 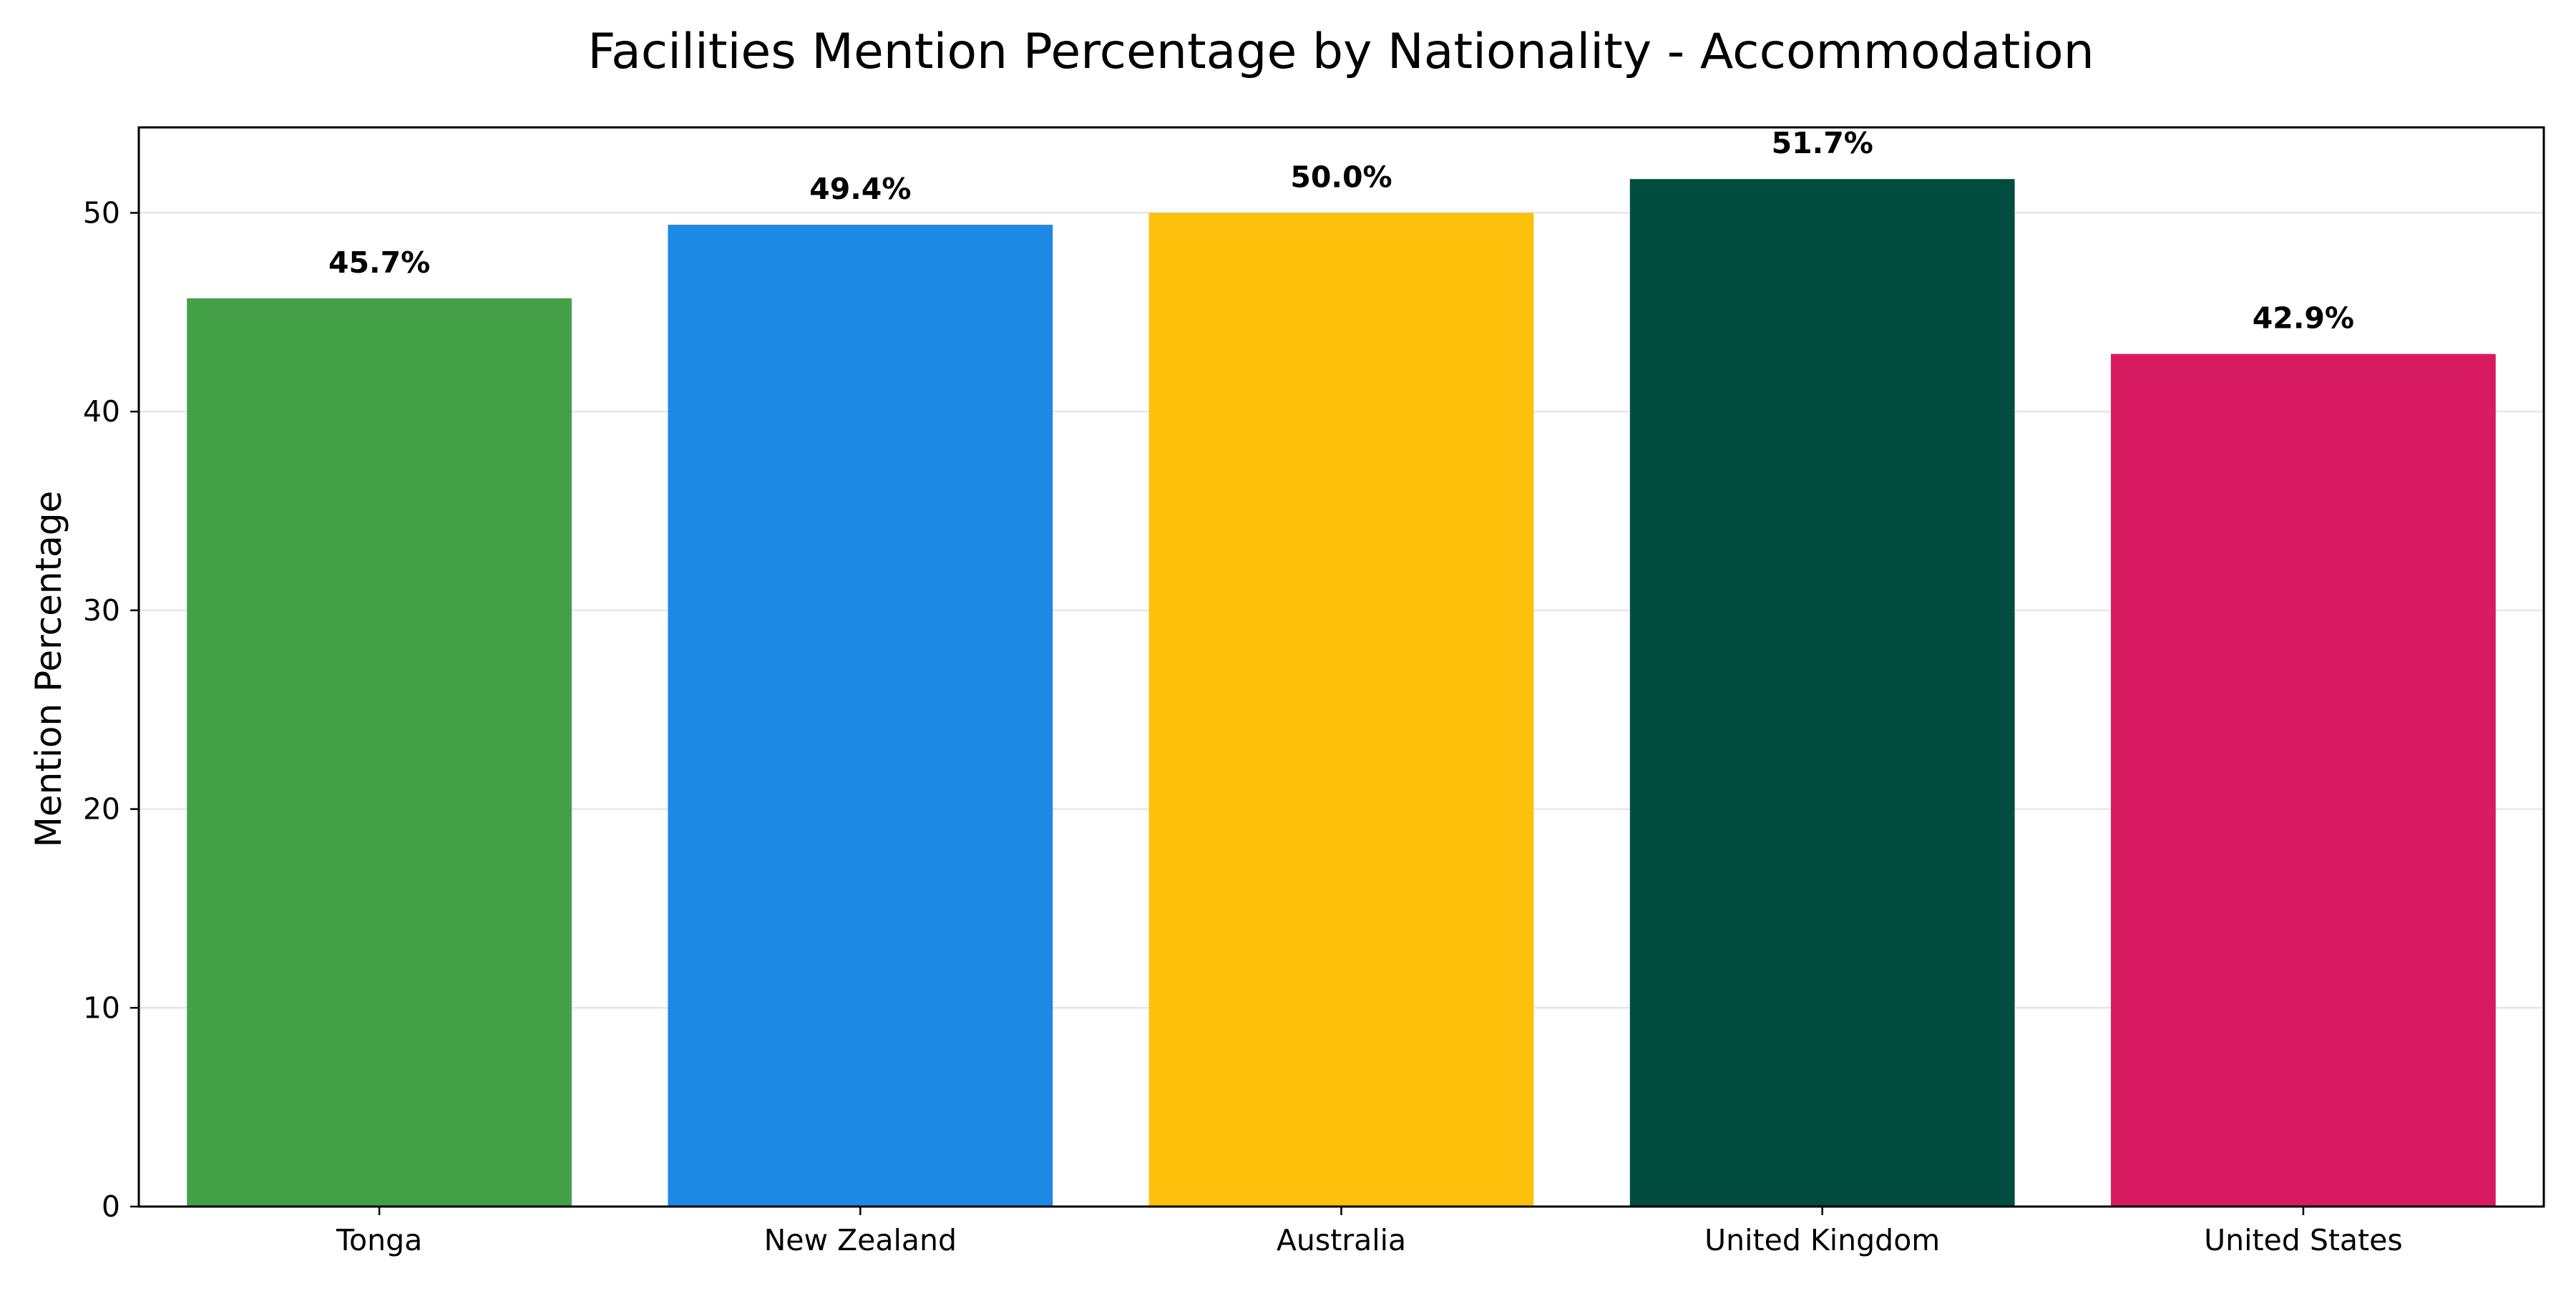 What do you see at coordinates (101, 1007) in the screenshot?
I see `y-tick-label: 10` at bounding box center [101, 1007].